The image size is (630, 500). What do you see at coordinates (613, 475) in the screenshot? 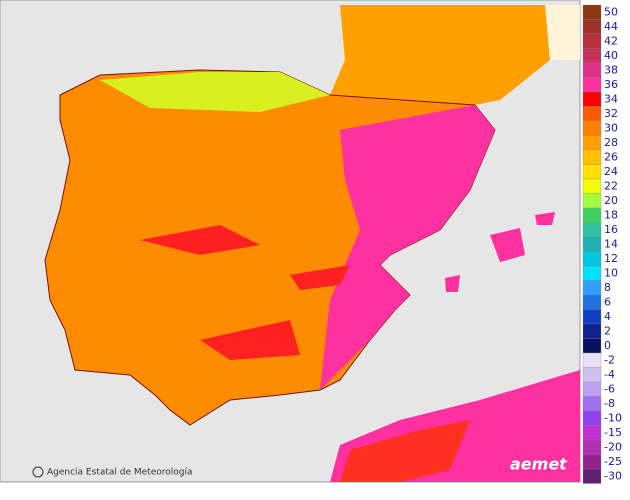
I see `legend-label: -30` at bounding box center [613, 475].